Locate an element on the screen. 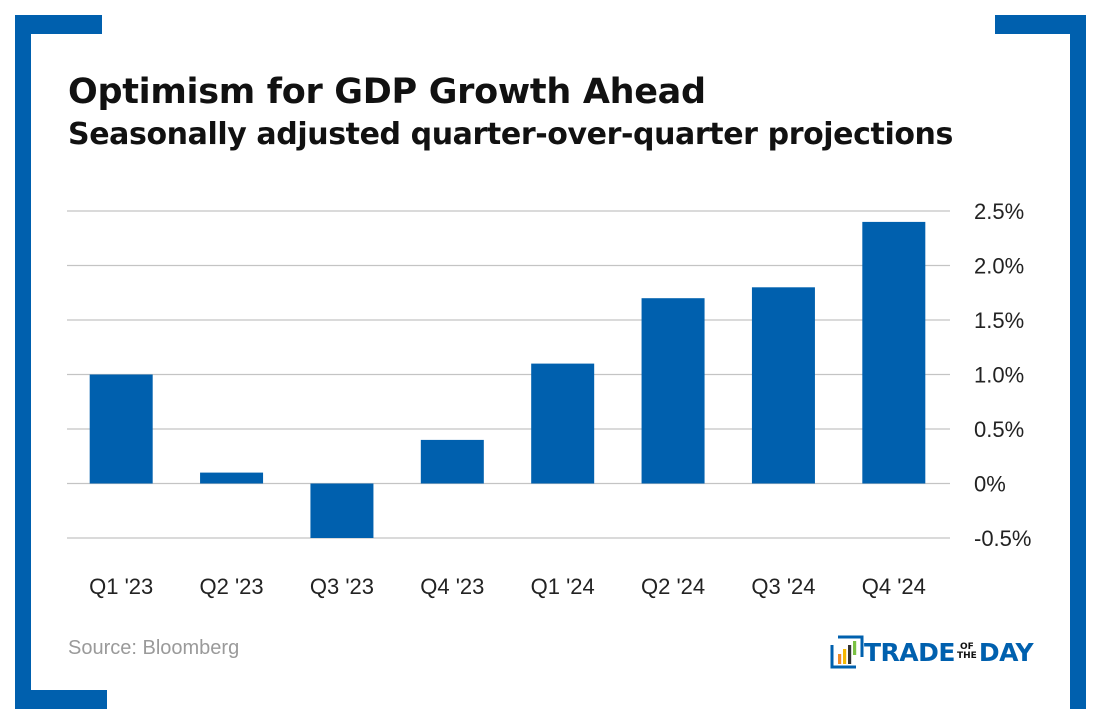 This screenshot has height=723, width=1100. frame-right-vertical is located at coordinates (1078, 362).